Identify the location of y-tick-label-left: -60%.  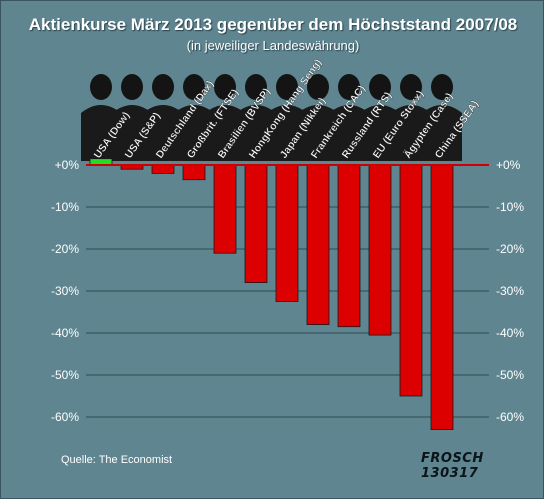
(65, 417).